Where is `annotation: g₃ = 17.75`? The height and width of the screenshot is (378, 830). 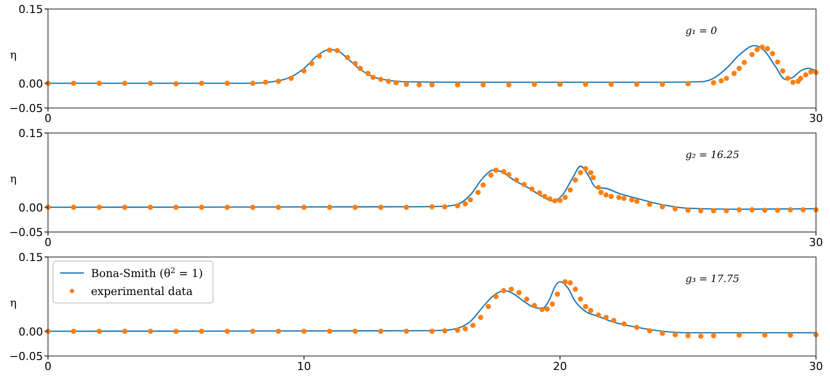 annotation: g₃ = 17.75 is located at coordinates (712, 279).